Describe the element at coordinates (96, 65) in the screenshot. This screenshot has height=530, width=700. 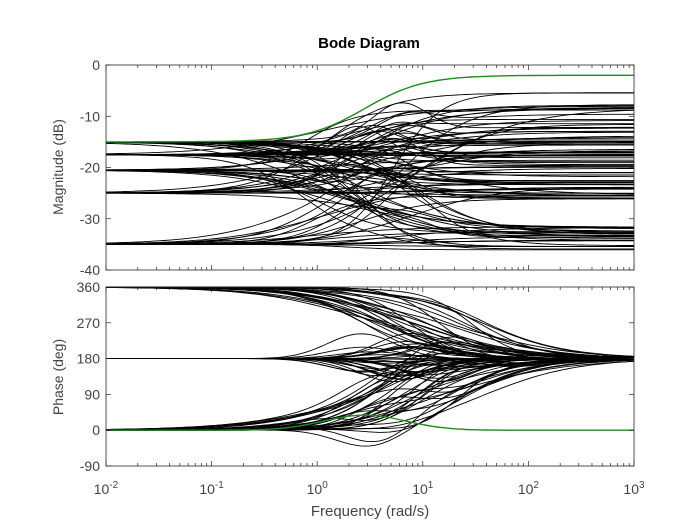
I see `magnitude-y-tick-label: 0` at that location.